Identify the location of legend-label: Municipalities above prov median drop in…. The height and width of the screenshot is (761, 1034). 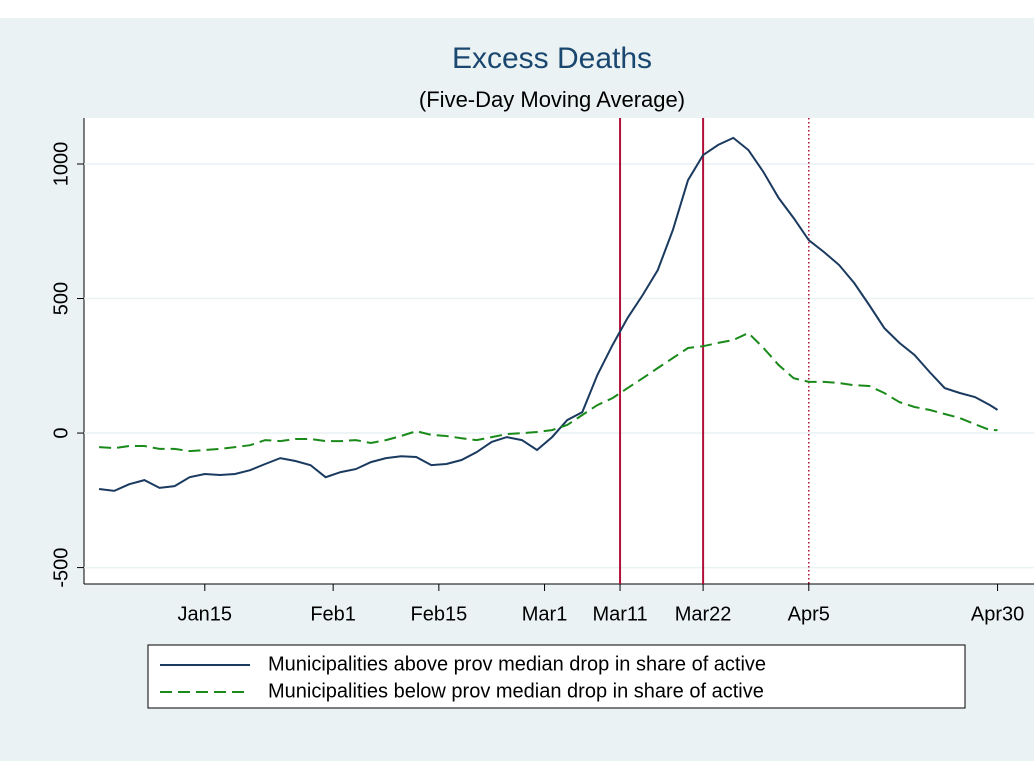
(517, 664).